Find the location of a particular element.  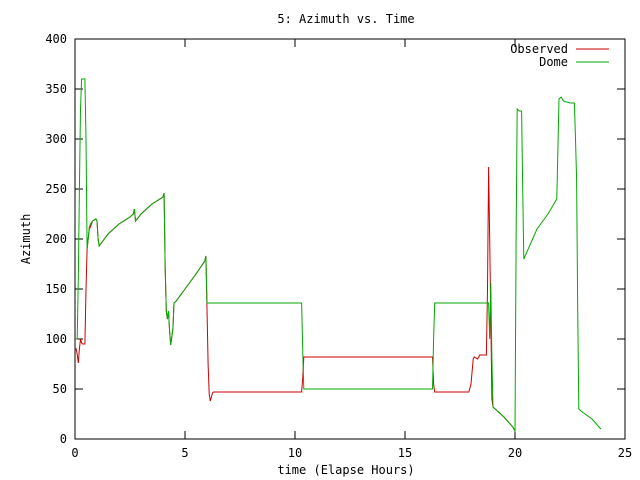

y-tick-label: 350 is located at coordinates (56, 89).